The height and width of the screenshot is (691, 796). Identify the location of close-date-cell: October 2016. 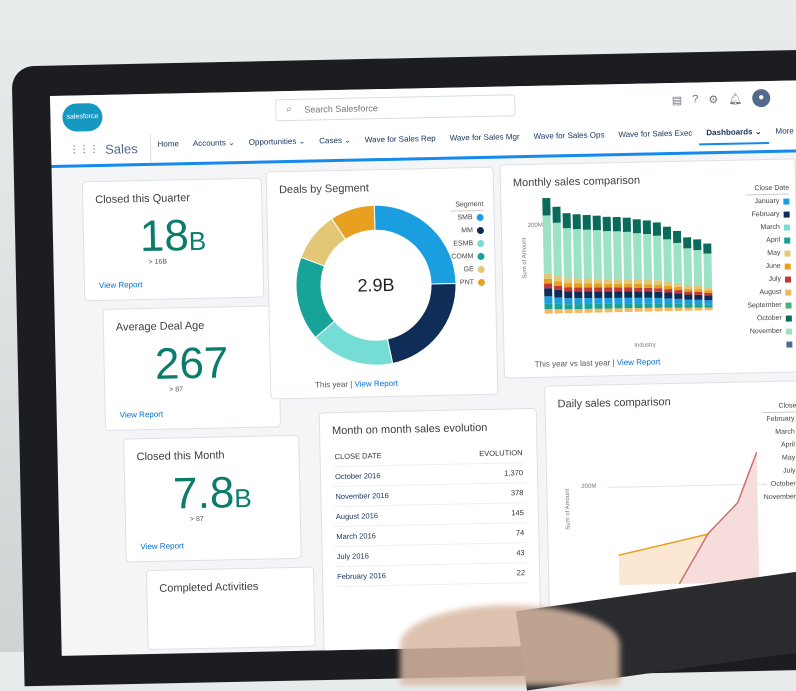
(385, 475).